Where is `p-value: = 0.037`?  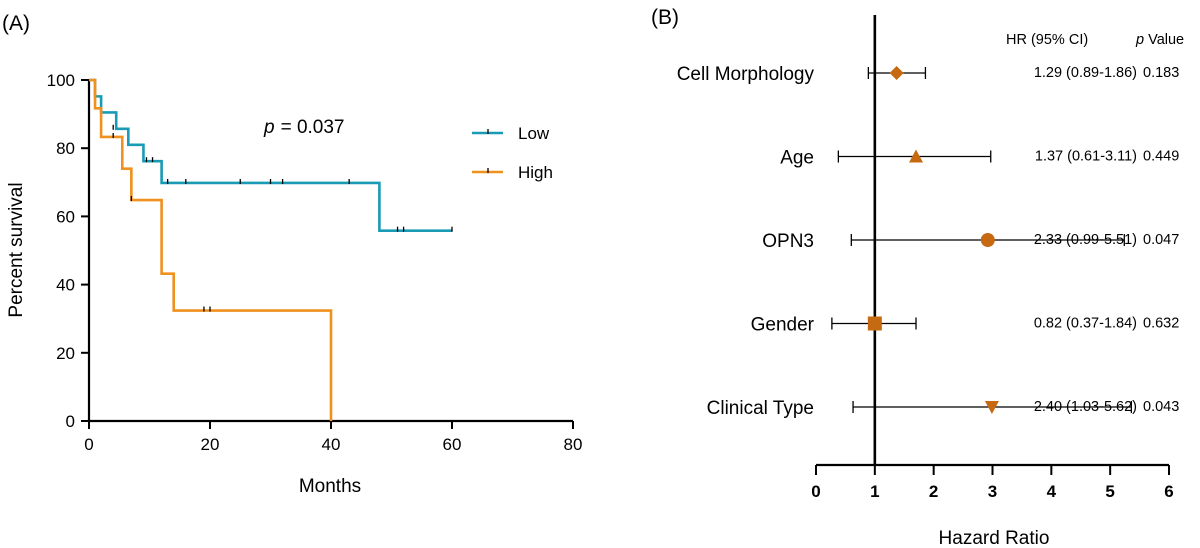
p-value: = 0.037 is located at coordinates (313, 127).